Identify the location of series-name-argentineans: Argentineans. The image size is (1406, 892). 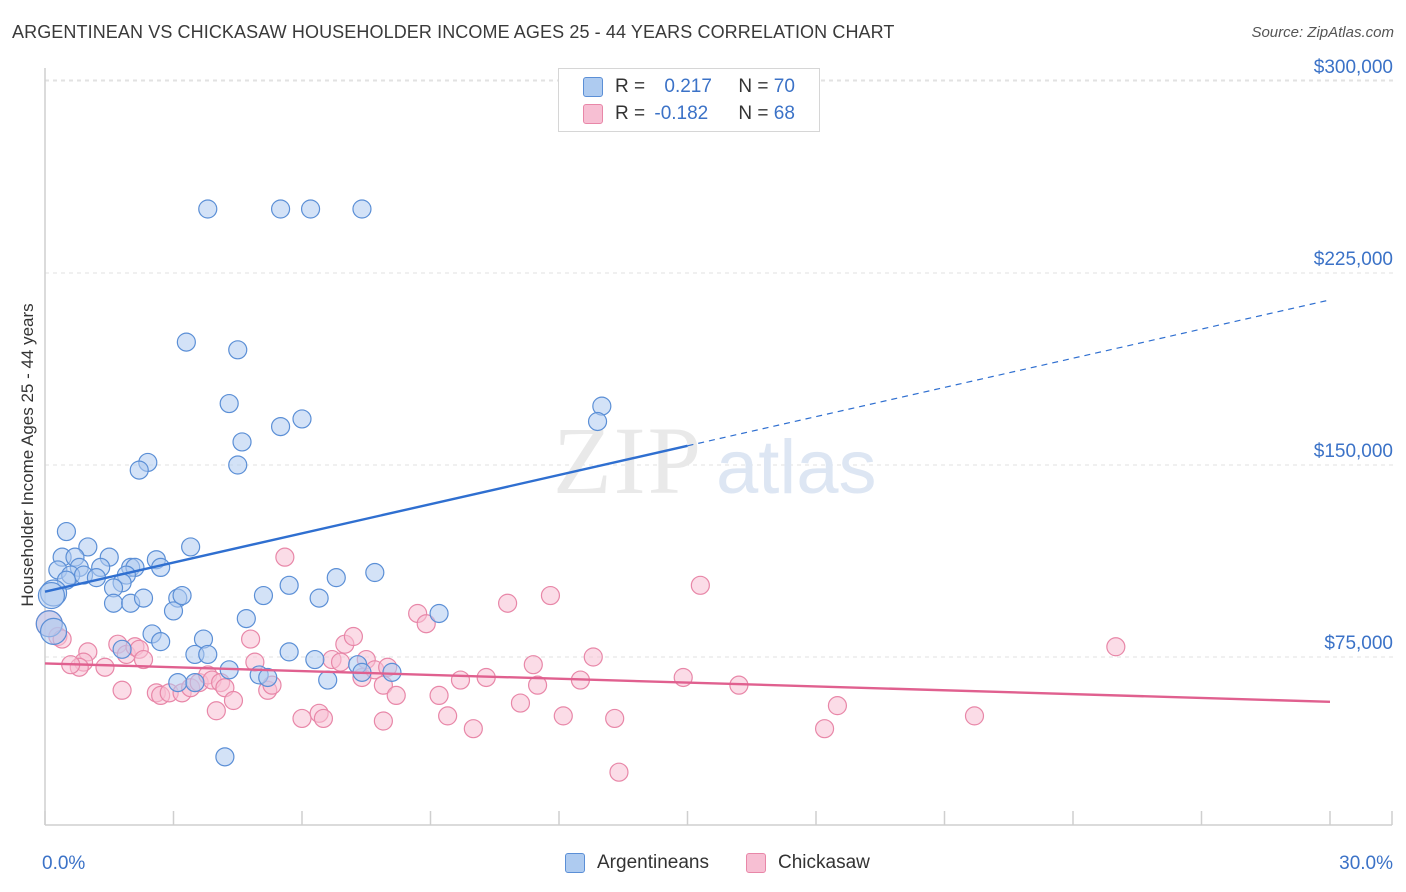
(653, 862).